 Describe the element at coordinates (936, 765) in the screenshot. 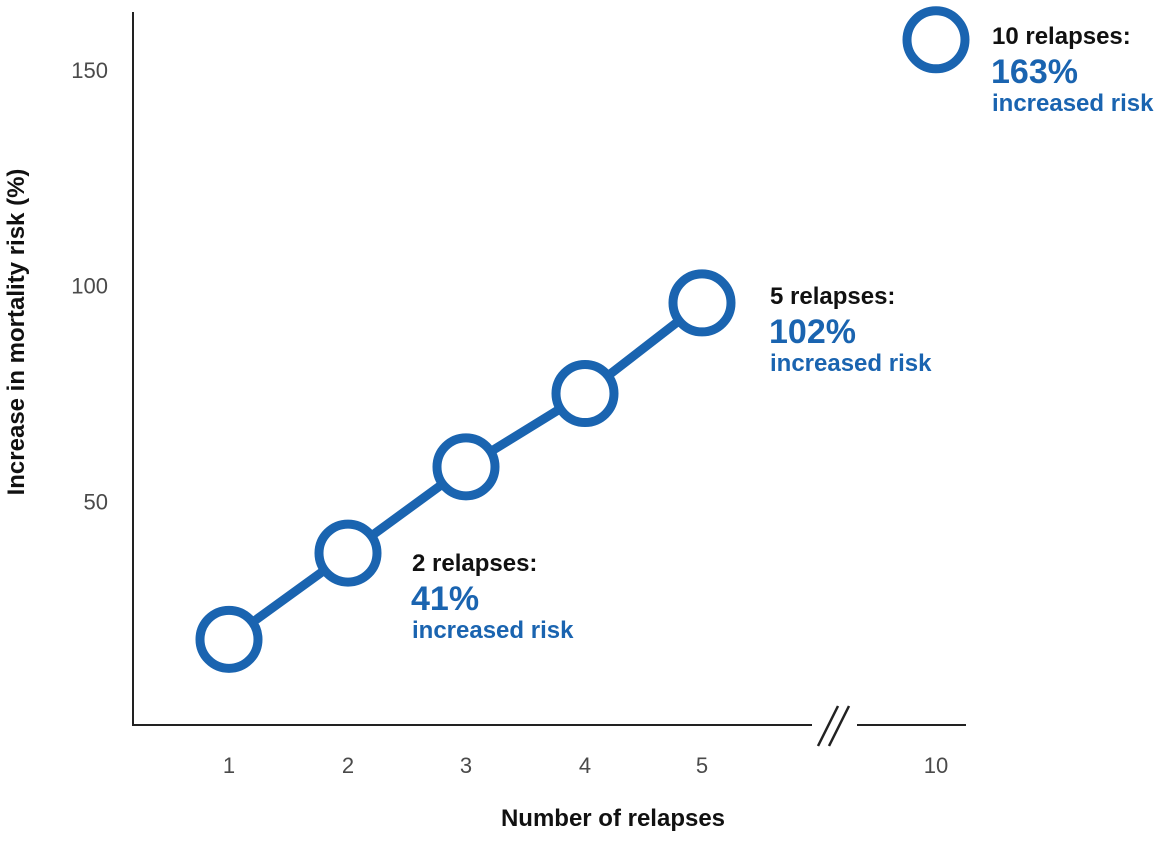

I see `x-tick-label-10: 10` at that location.